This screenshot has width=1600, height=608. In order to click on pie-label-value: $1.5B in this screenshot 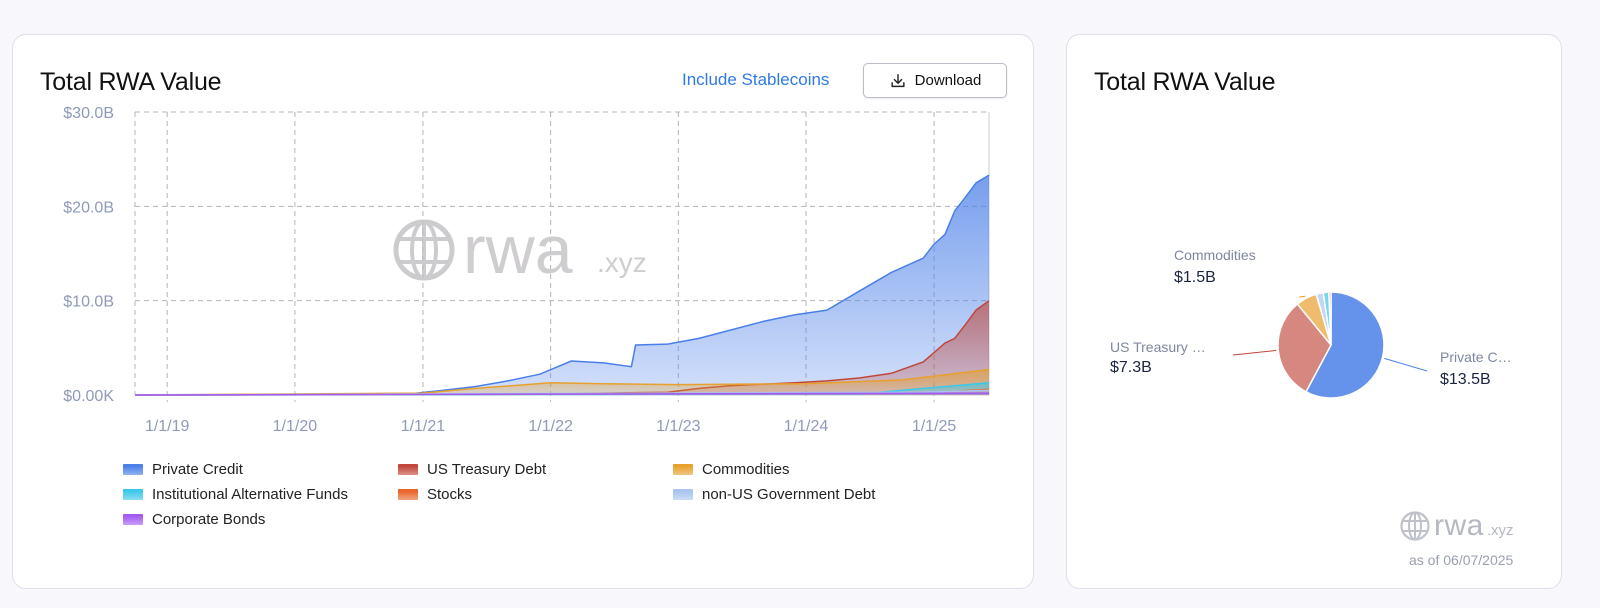, I will do `click(1195, 277)`.